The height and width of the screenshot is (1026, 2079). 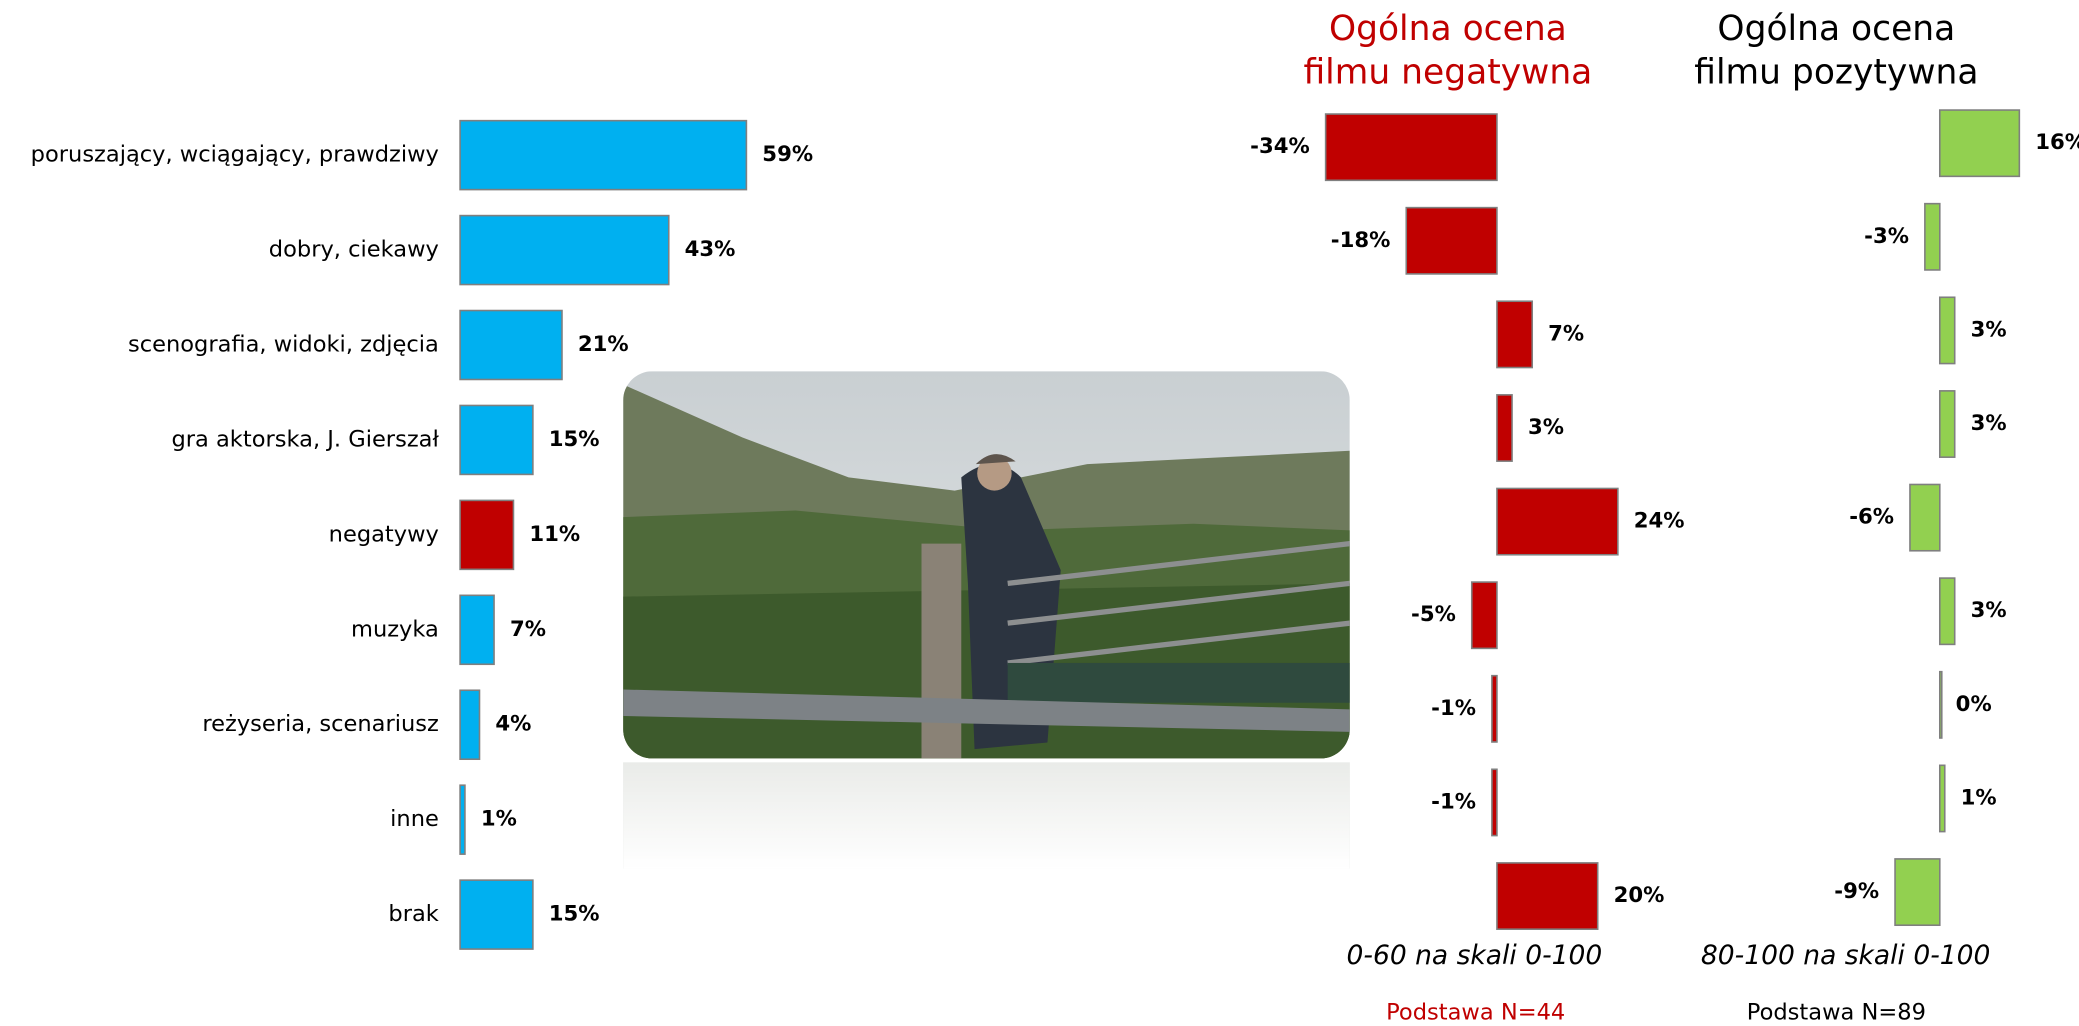 I want to click on value-label: 0%, so click(x=1974, y=704).